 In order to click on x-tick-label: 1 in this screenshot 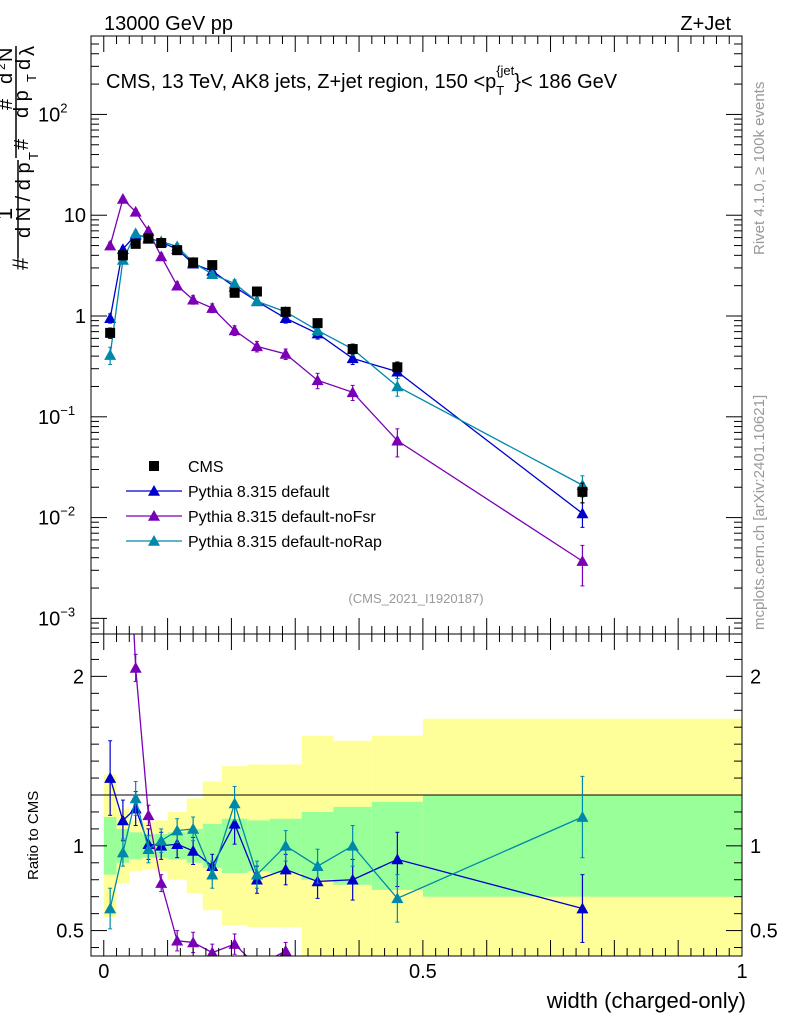, I will do `click(741, 972)`.